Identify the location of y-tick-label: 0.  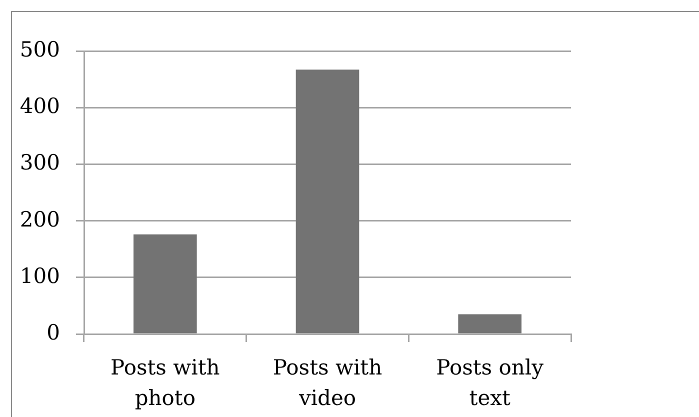
(53, 332).